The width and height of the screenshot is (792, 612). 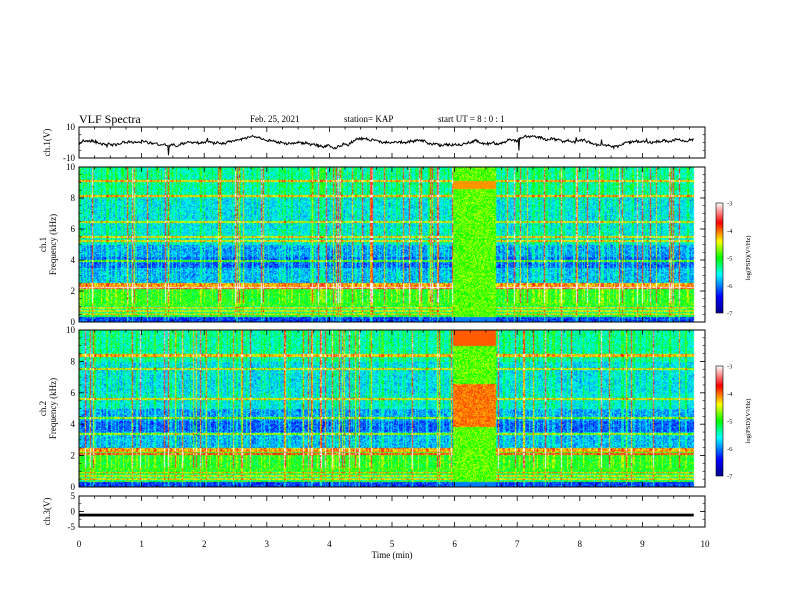 What do you see at coordinates (47, 143) in the screenshot?
I see `ch1-waveform-ylabel: ch.1(V)` at bounding box center [47, 143].